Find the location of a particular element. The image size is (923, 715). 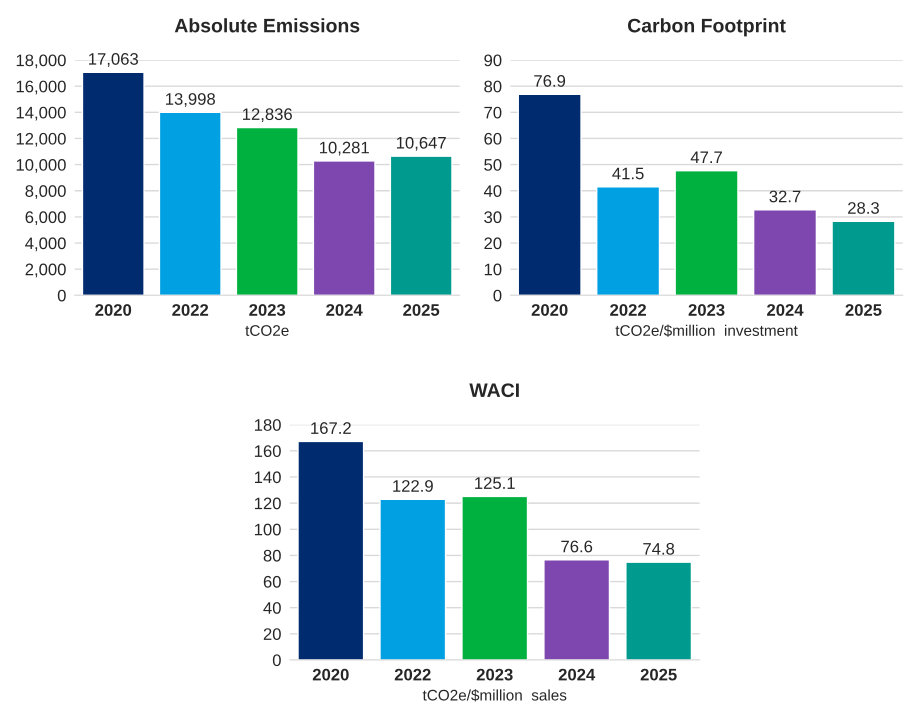

data-label: 76.9 is located at coordinates (550, 81).